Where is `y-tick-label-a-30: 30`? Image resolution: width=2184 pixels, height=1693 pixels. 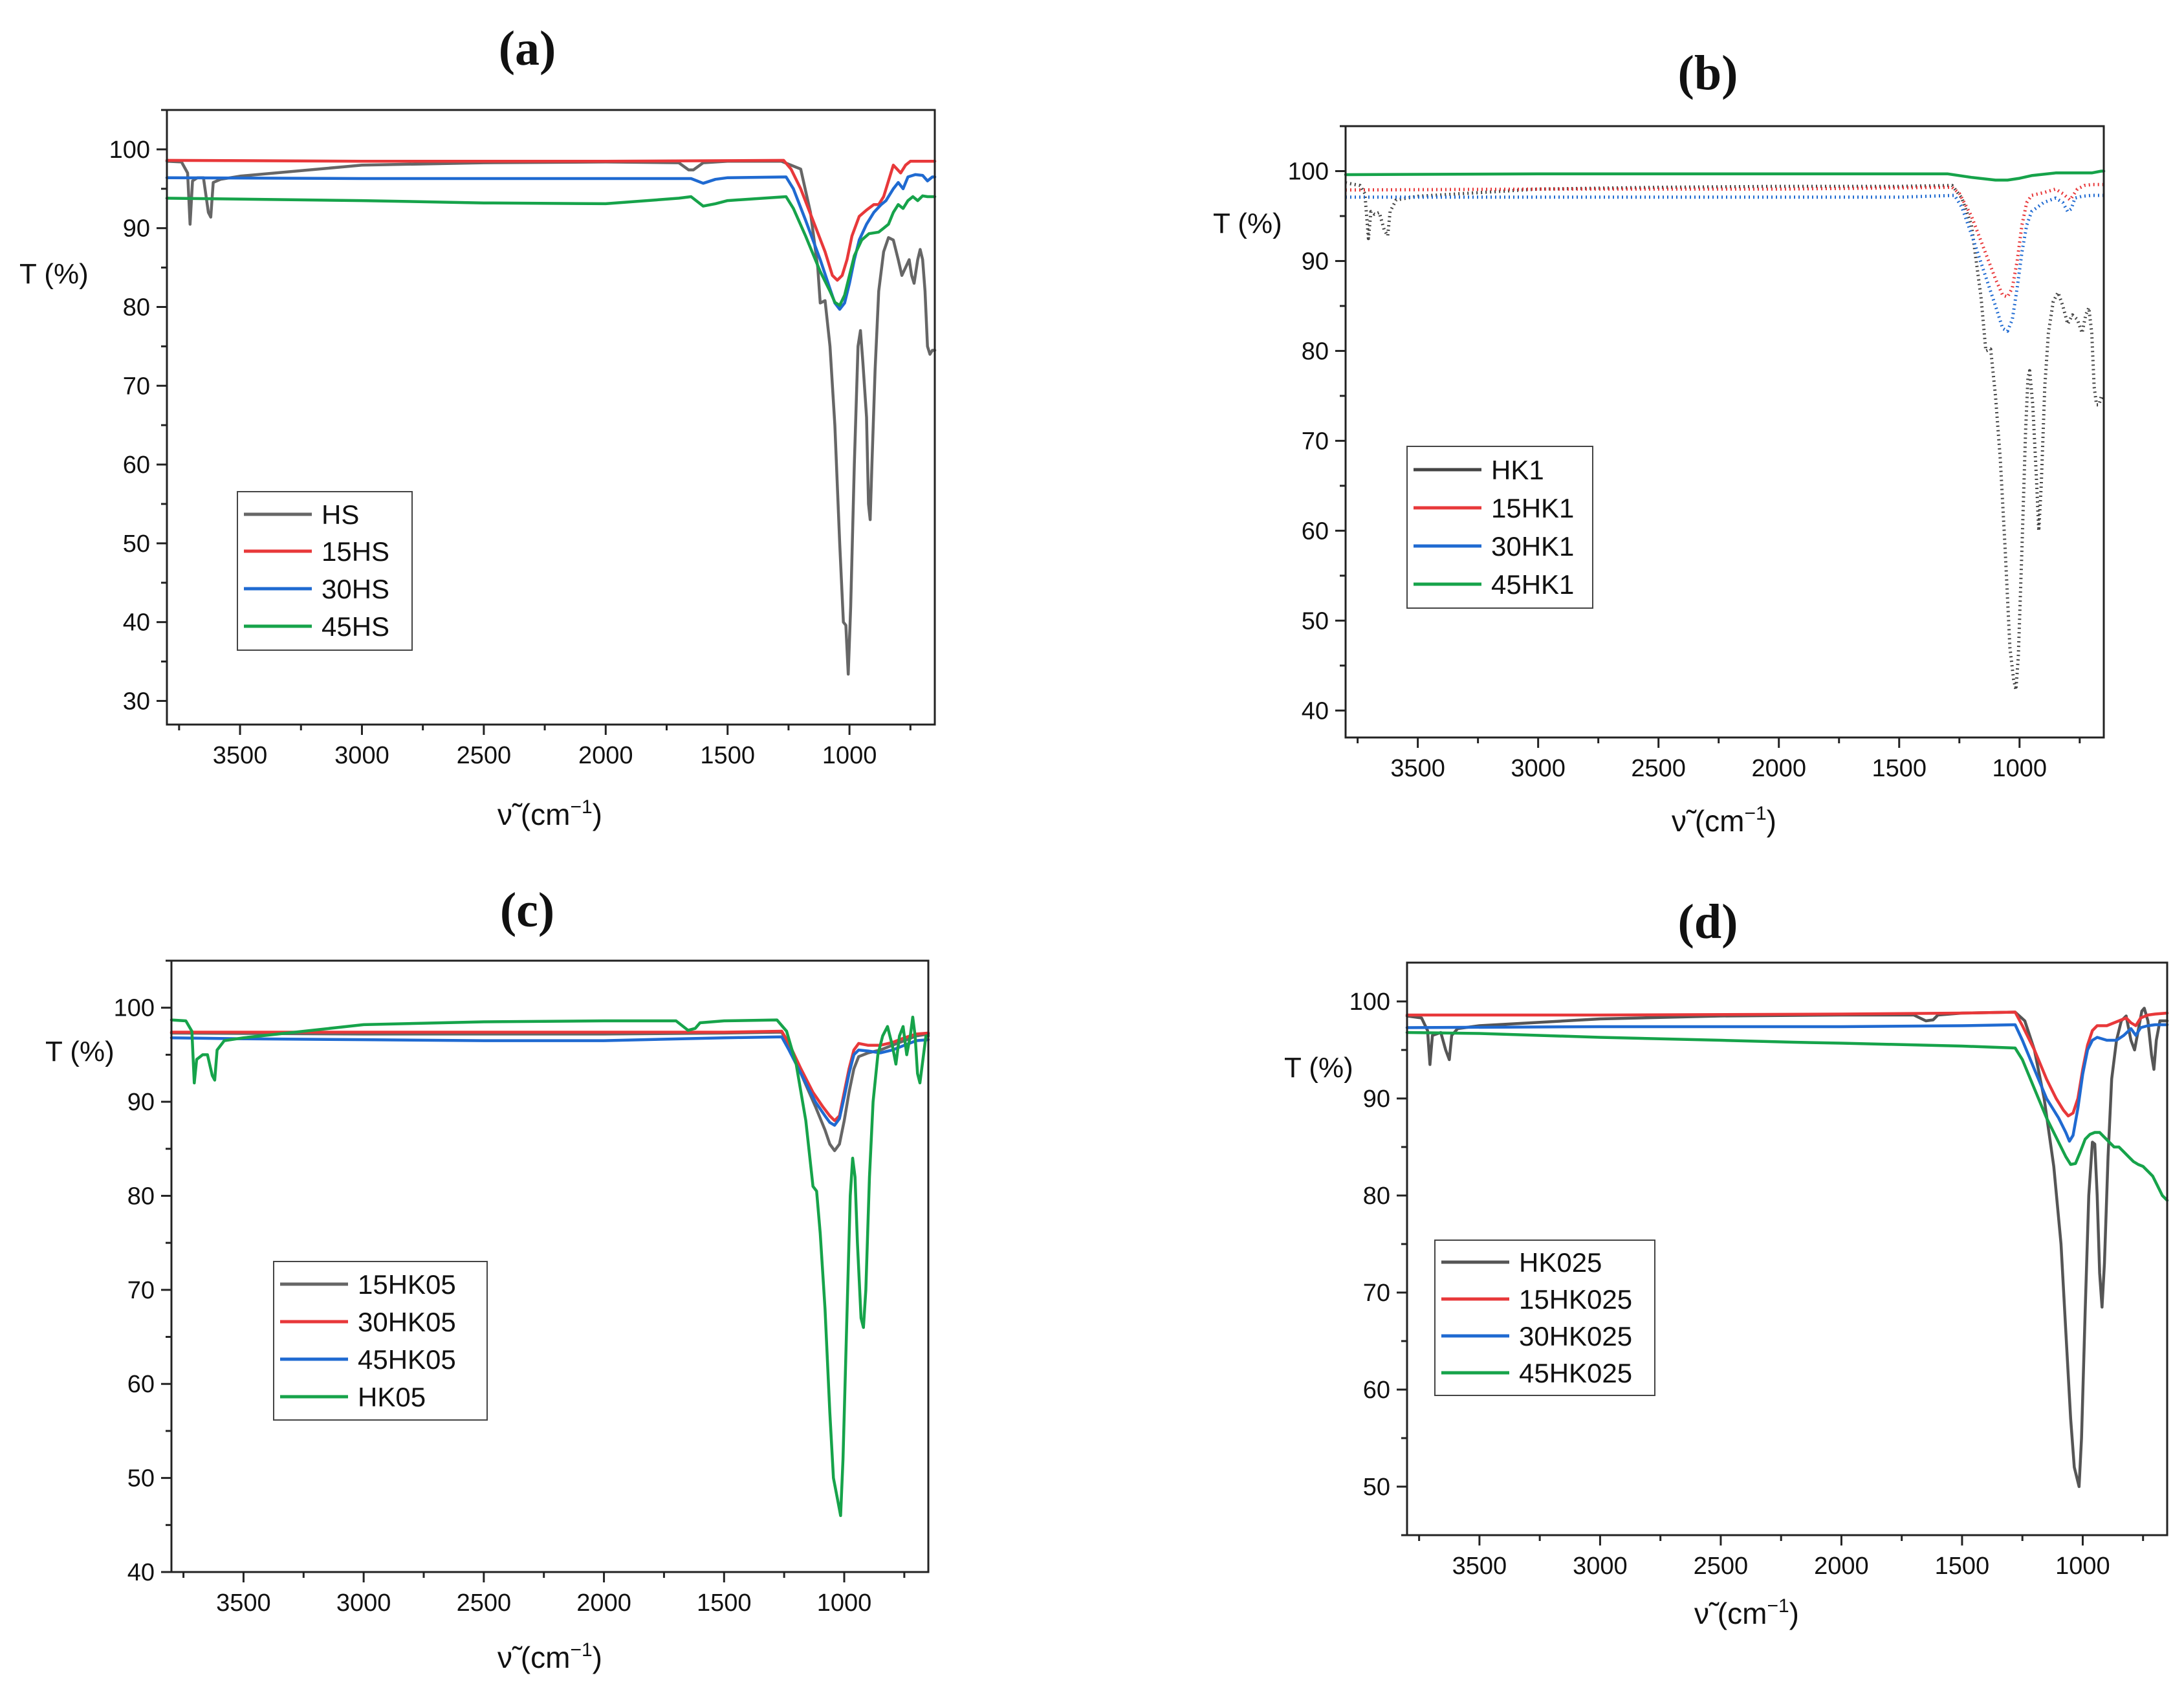
y-tick-label-a-30: 30 is located at coordinates (136, 701).